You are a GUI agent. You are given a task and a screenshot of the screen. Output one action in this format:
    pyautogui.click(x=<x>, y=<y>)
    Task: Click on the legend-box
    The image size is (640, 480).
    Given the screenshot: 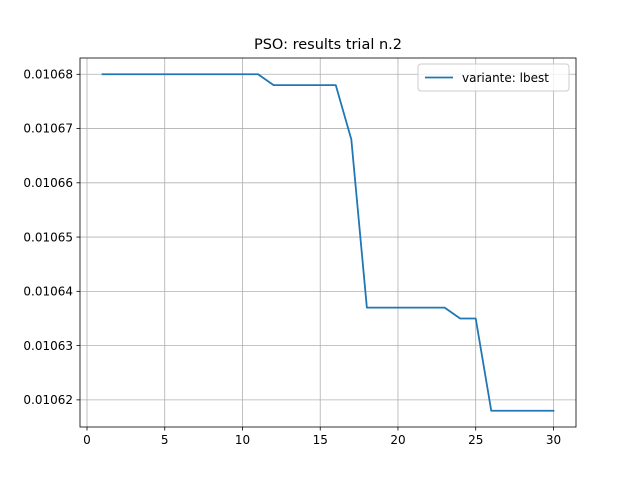 What is the action you would take?
    pyautogui.click(x=493, y=77)
    